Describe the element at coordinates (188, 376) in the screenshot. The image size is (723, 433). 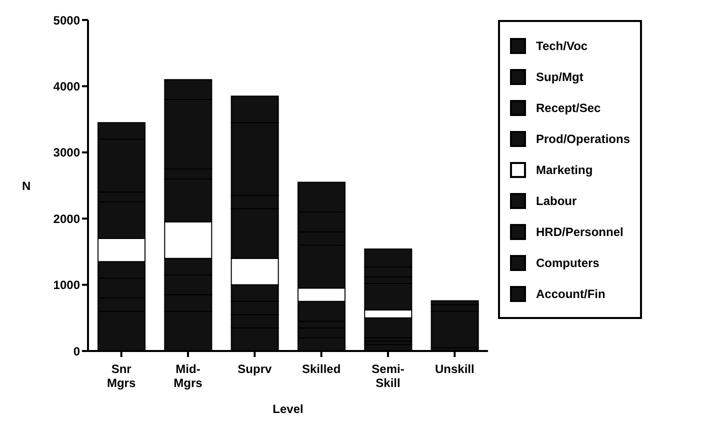
I see `x-tick-label: Mid- Mgrs` at that location.